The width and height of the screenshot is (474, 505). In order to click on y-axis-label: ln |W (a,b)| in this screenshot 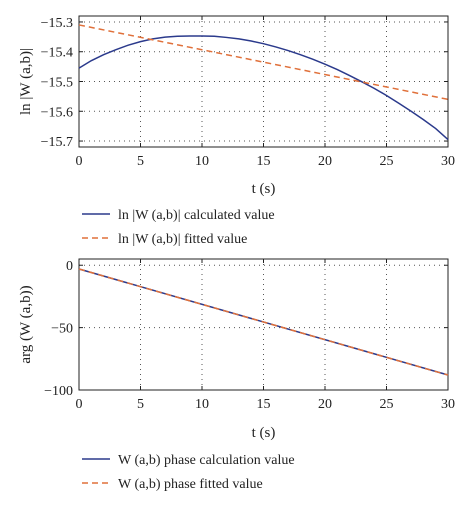, I will do `click(26, 81)`.